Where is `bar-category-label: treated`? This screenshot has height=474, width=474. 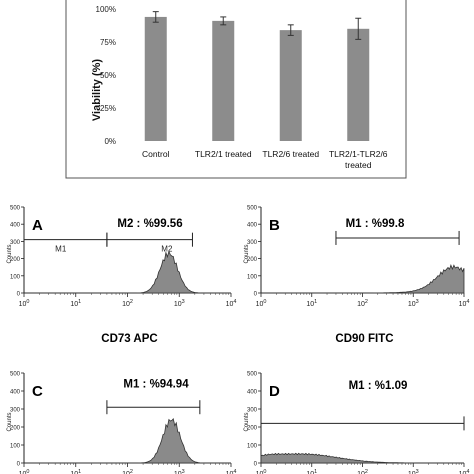
bar-category-label: treated is located at coordinates (358, 165).